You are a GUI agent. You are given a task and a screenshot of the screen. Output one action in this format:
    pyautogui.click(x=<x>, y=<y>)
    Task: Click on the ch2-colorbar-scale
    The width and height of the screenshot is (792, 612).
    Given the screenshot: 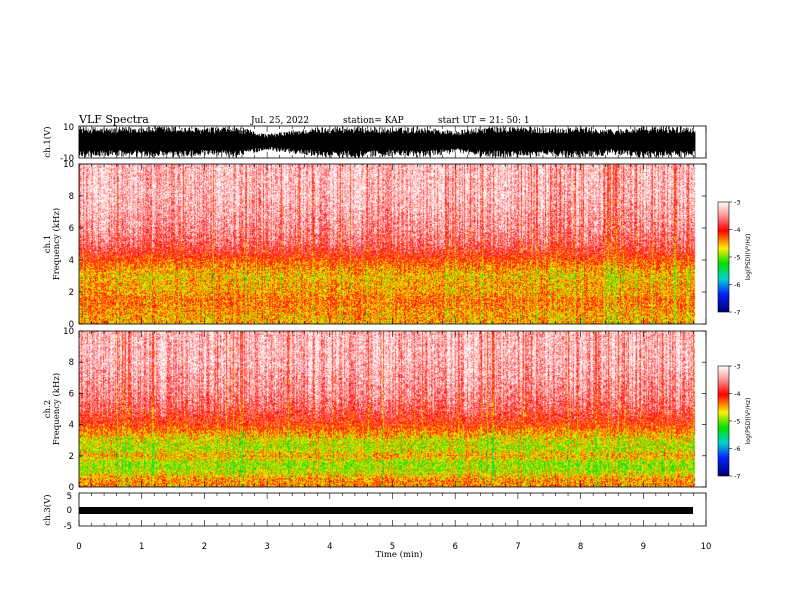 What is the action you would take?
    pyautogui.click(x=723, y=421)
    